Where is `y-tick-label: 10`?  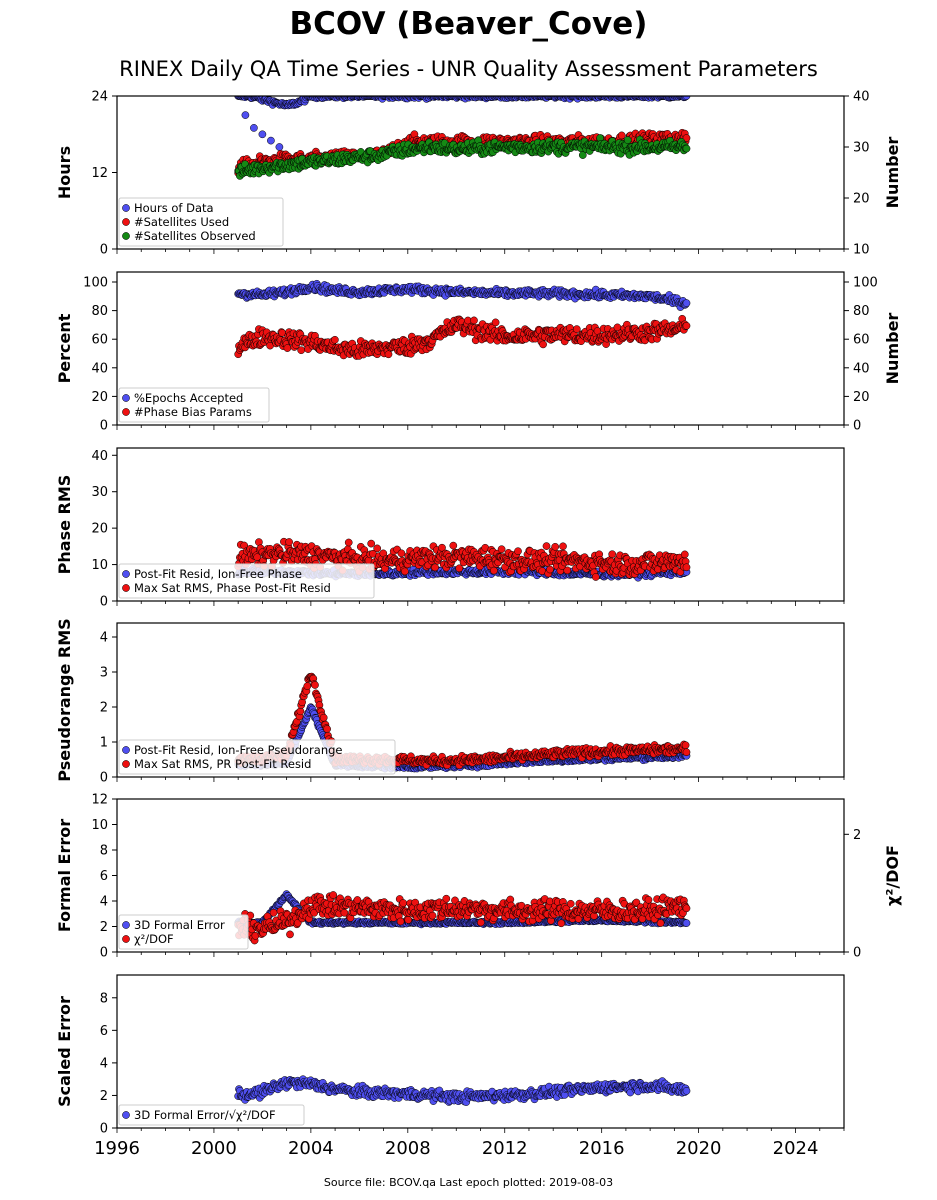 y-tick-label: 10 is located at coordinates (99, 565).